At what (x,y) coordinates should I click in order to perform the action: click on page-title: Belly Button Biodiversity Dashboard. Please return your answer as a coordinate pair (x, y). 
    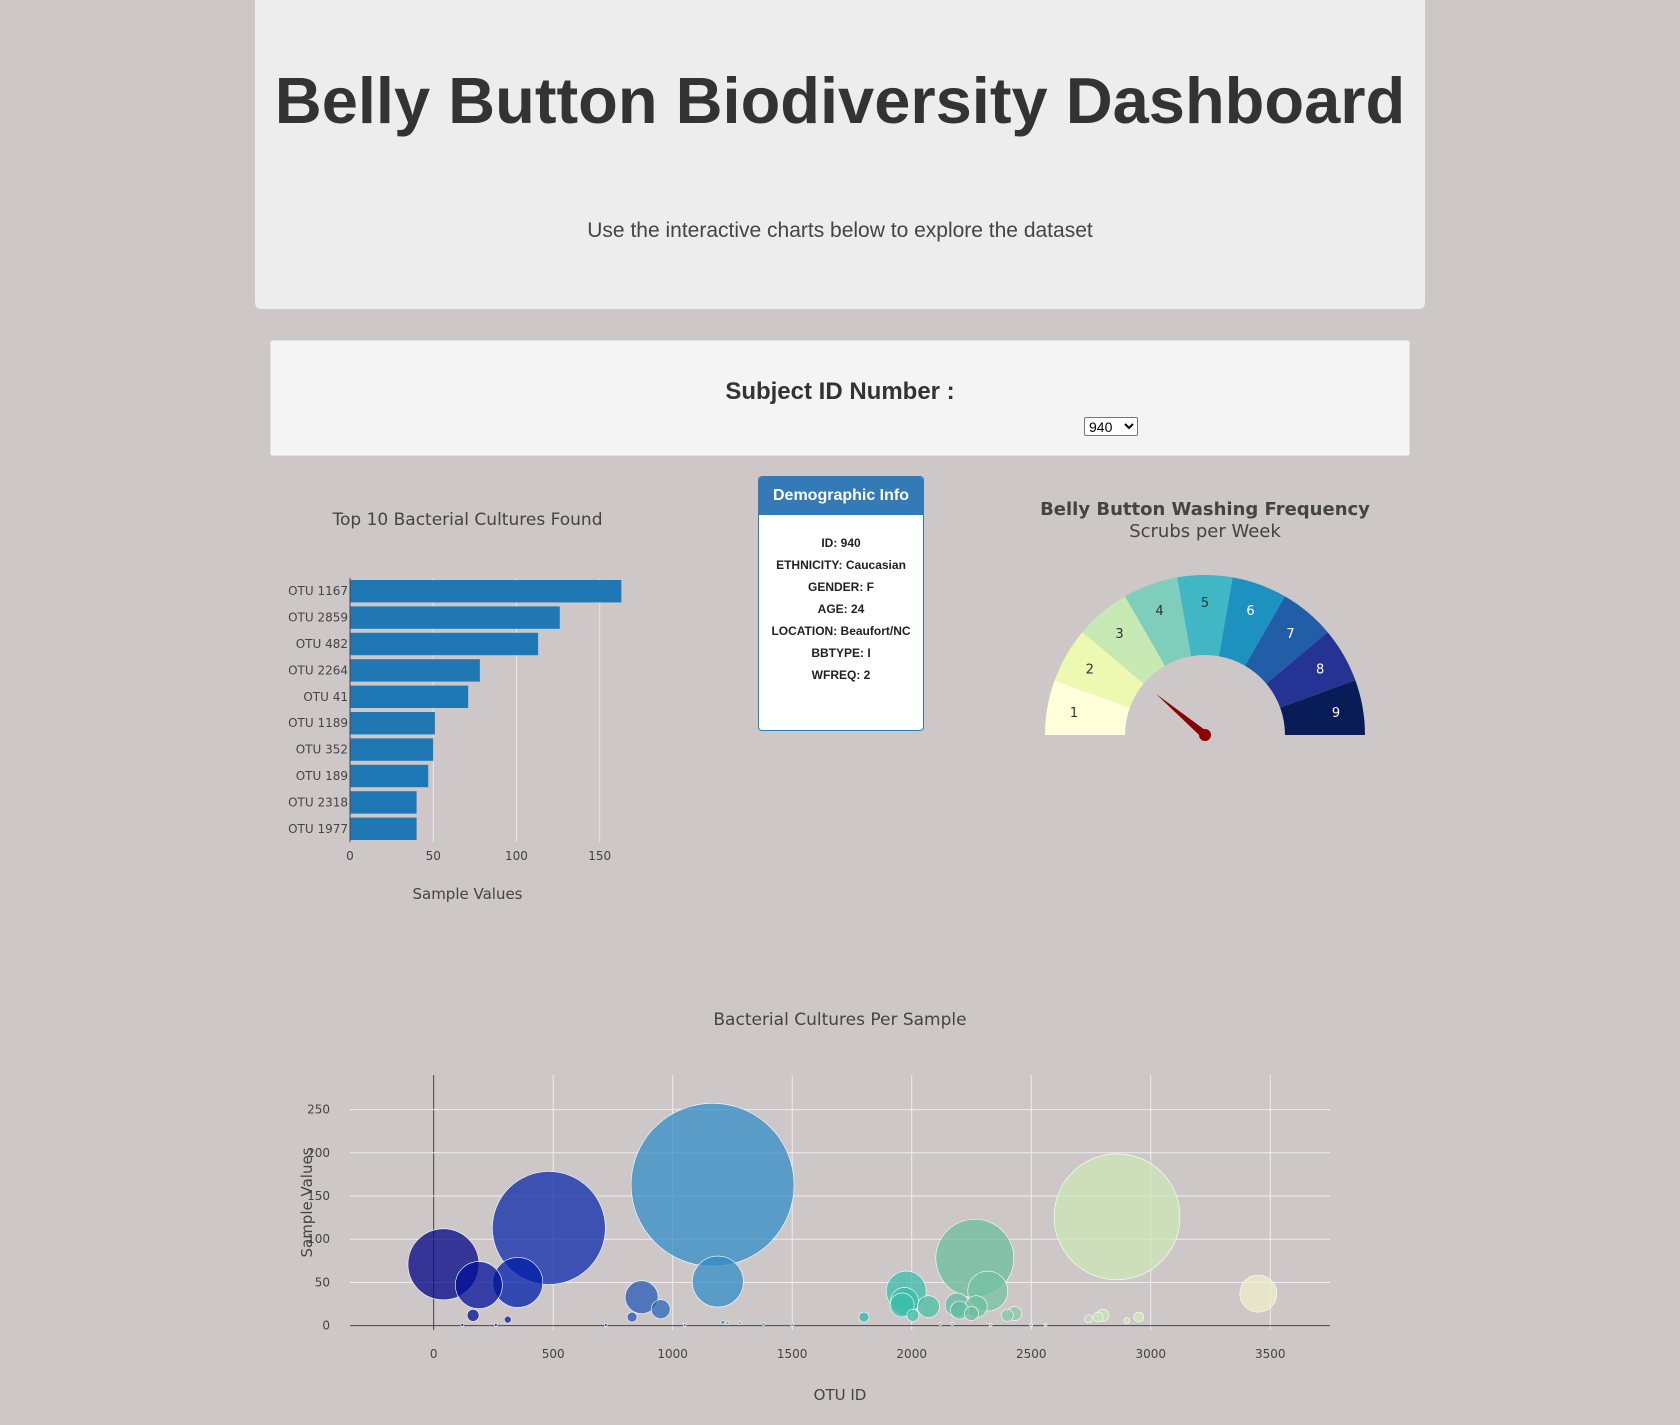
    Looking at the image, I should click on (840, 100).